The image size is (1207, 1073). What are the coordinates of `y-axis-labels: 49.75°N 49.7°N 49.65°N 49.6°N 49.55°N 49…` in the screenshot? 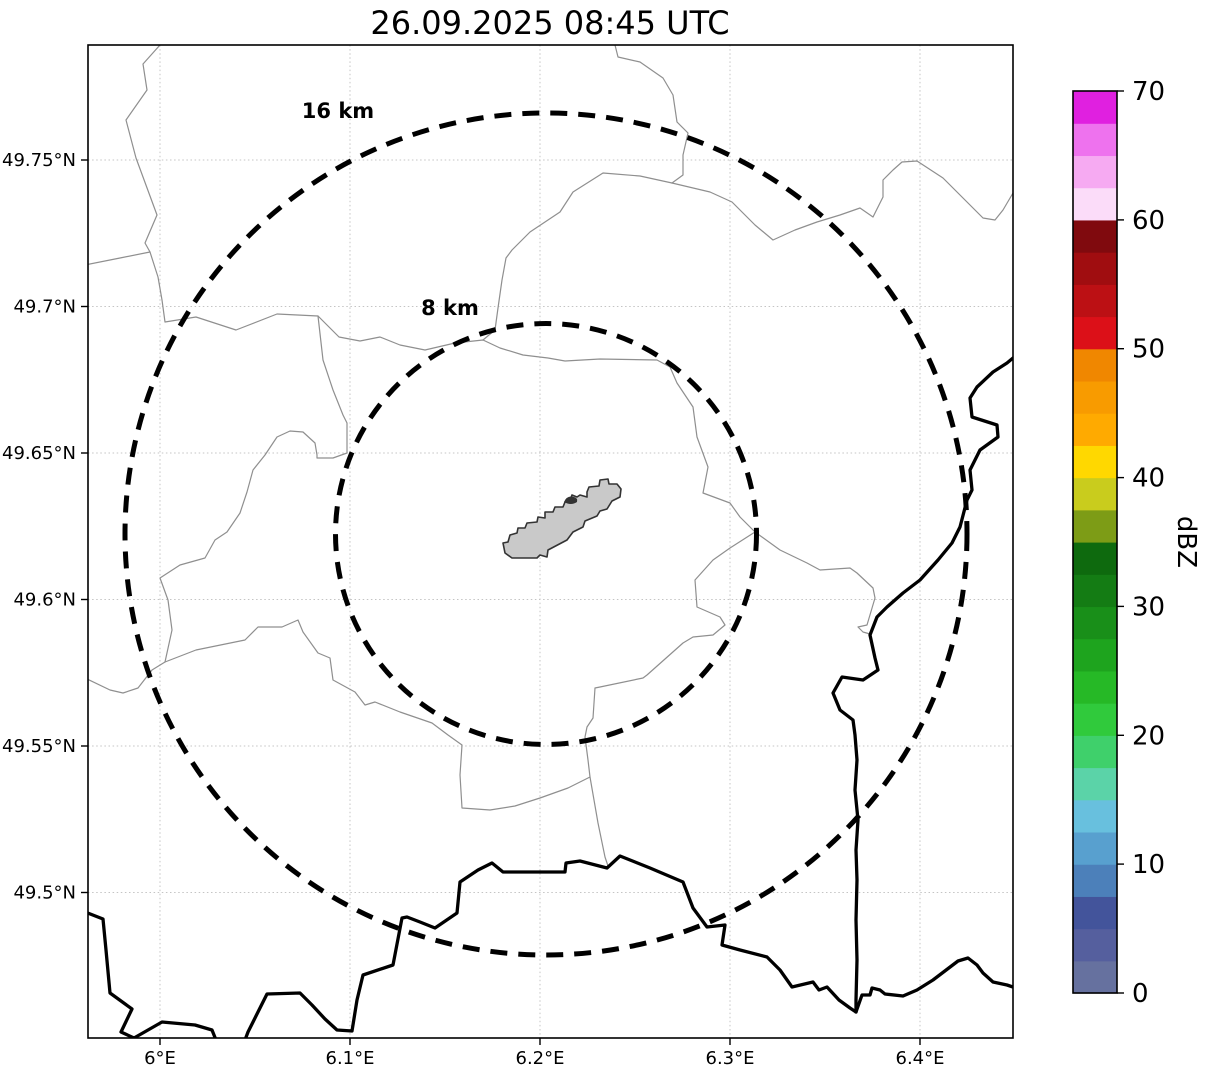 It's located at (39, 527).